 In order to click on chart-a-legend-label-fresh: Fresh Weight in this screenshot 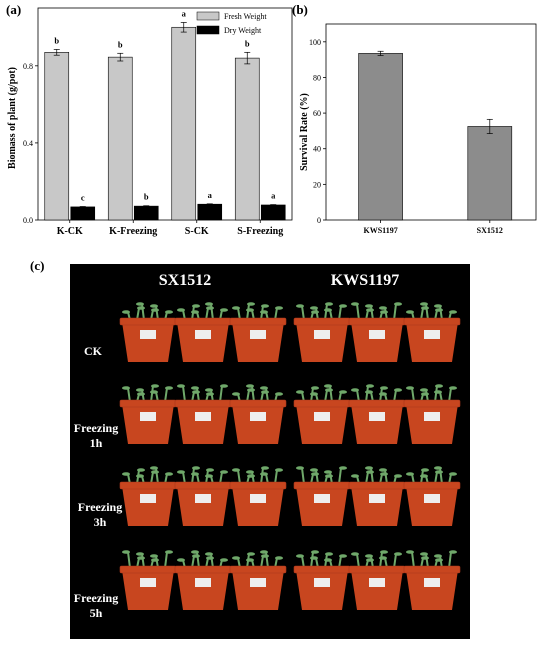, I will do `click(245, 16)`.